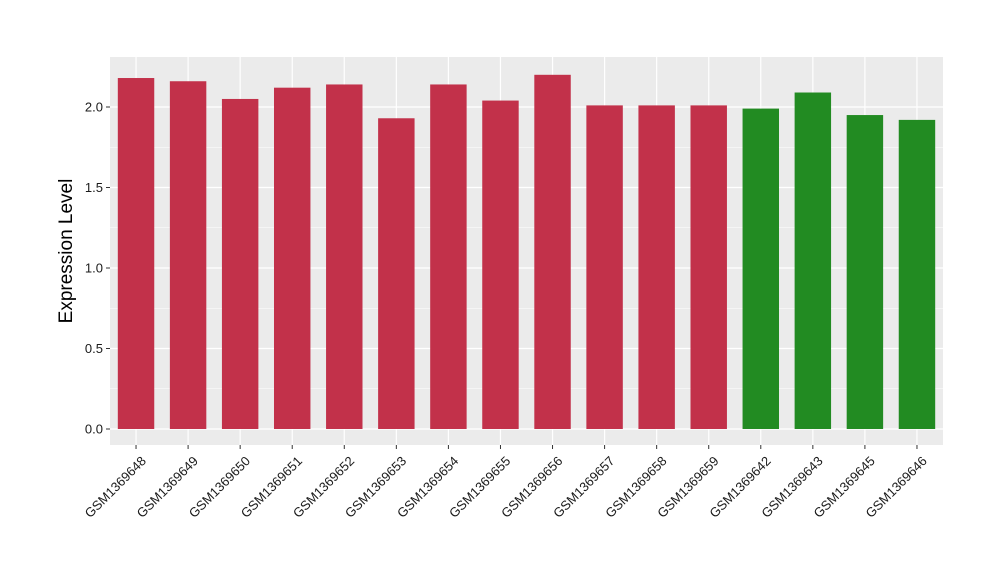 This screenshot has width=1000, height=580. Describe the element at coordinates (66, 251) in the screenshot. I see `y-axis-title: Expression Level` at that location.